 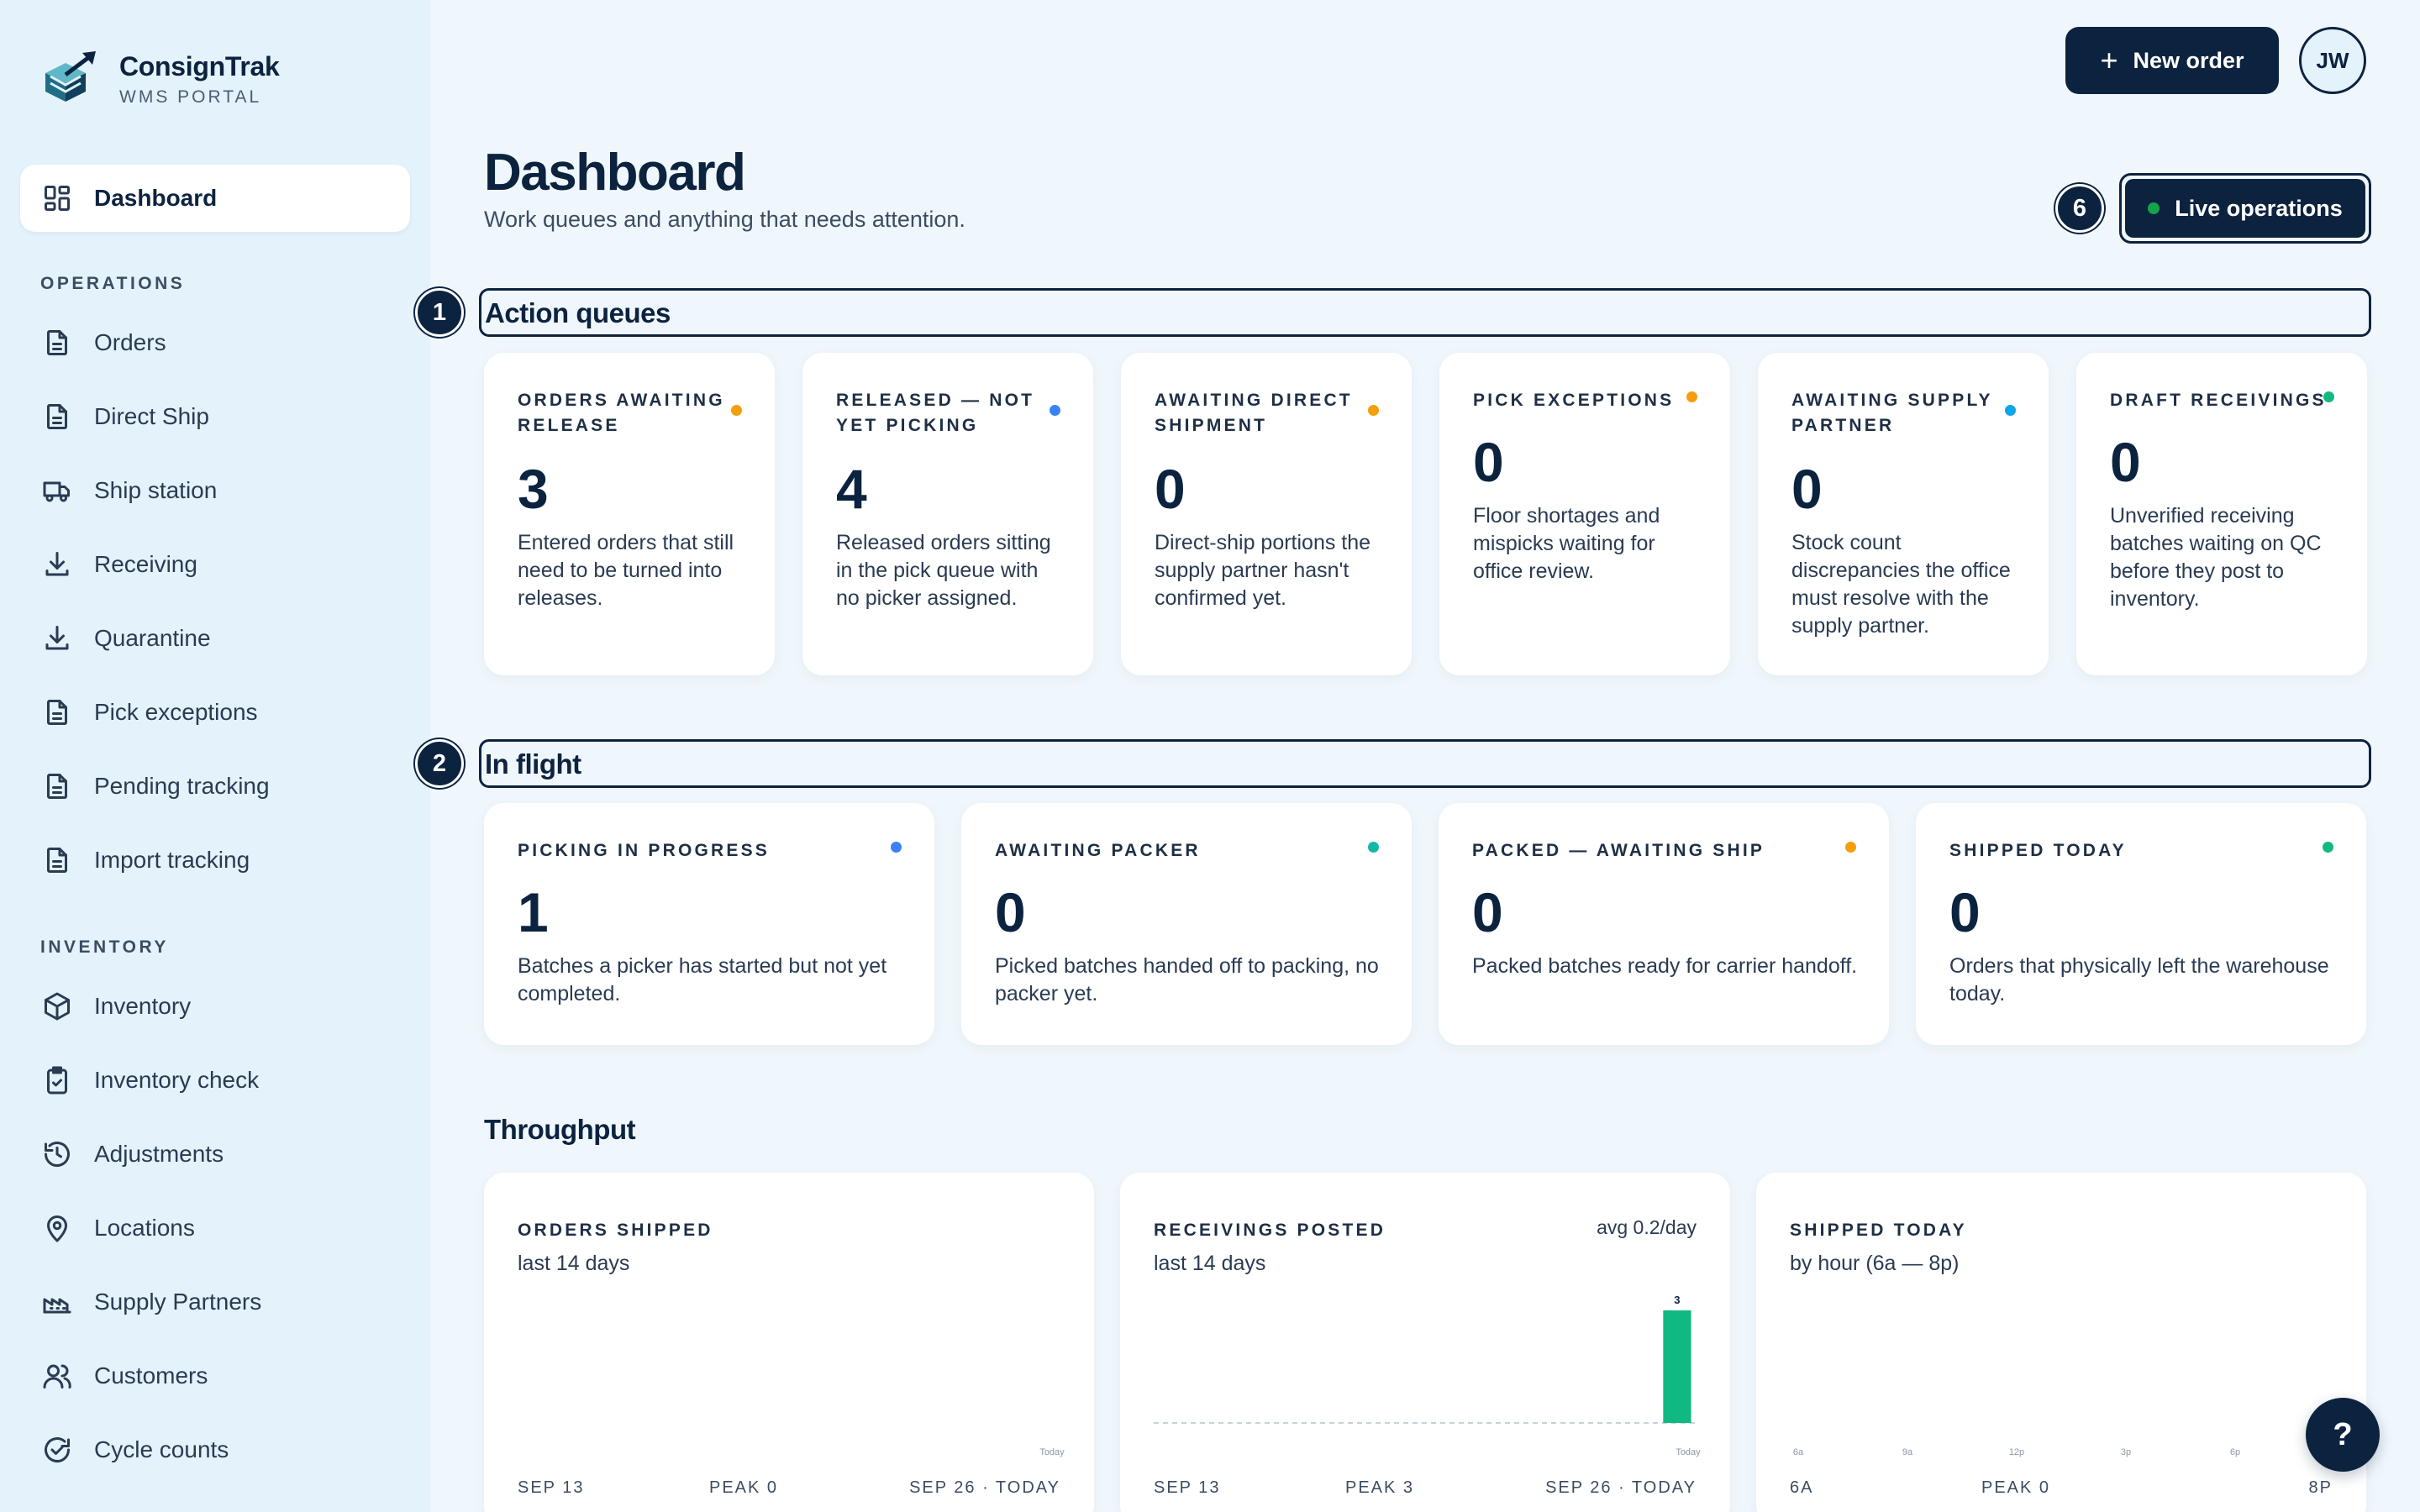 I want to click on sidebar-item-label: Inventory check, so click(x=177, y=1080).